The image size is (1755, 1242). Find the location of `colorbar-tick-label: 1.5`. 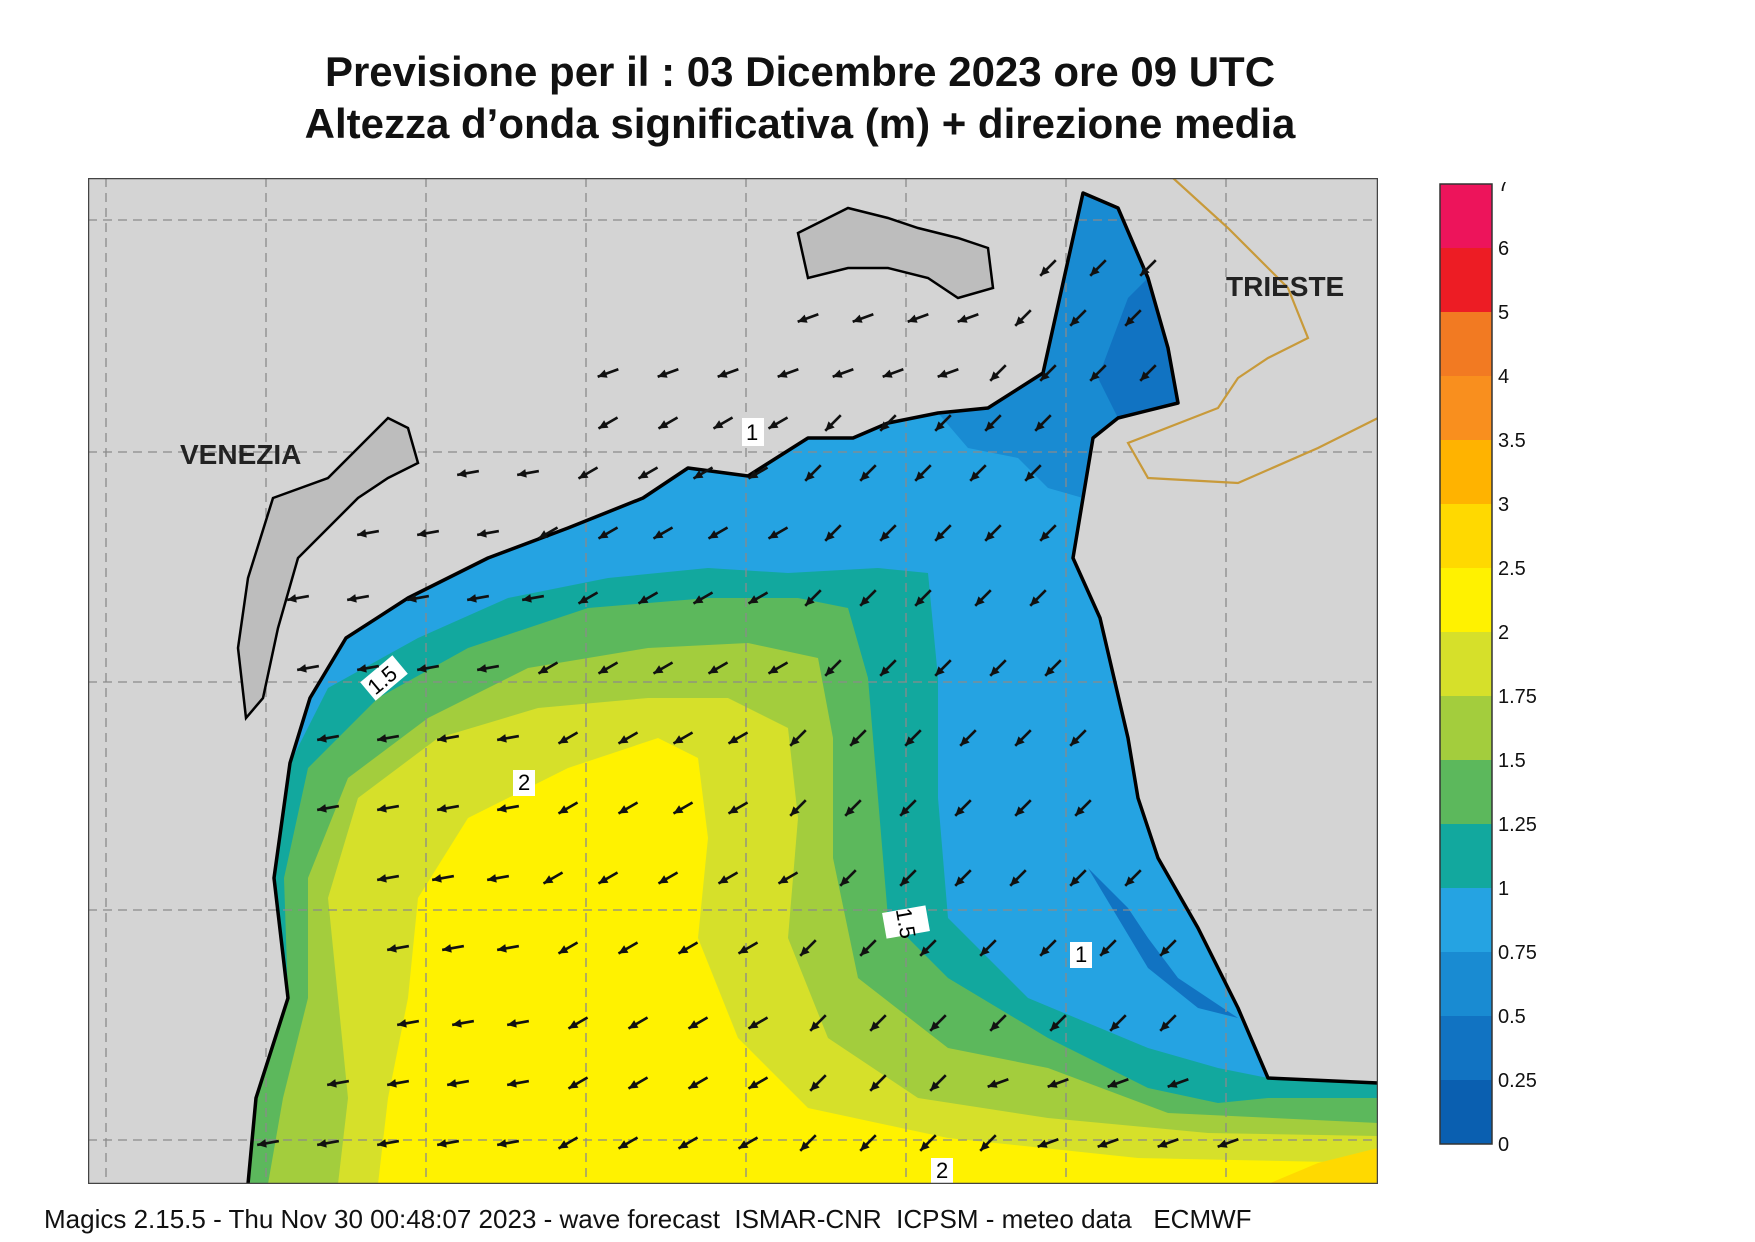

colorbar-tick-label: 1.5 is located at coordinates (1512, 761).